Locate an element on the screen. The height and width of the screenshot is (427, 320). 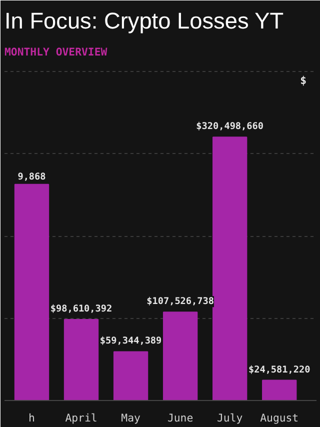
data-label: $24,581,220 is located at coordinates (279, 370).